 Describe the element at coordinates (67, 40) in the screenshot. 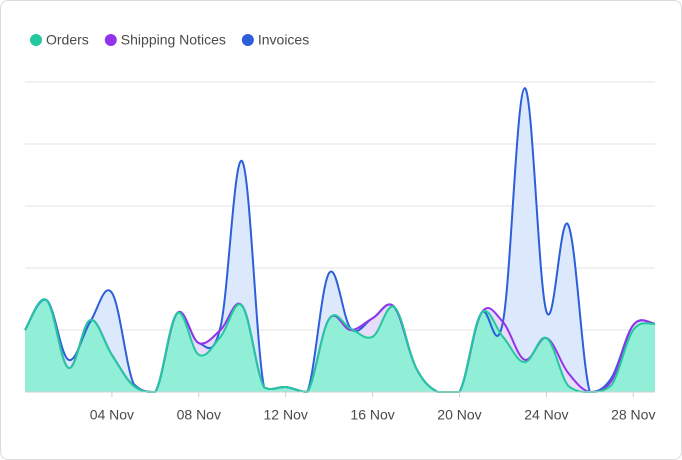

I see `legend-label: Orders` at that location.